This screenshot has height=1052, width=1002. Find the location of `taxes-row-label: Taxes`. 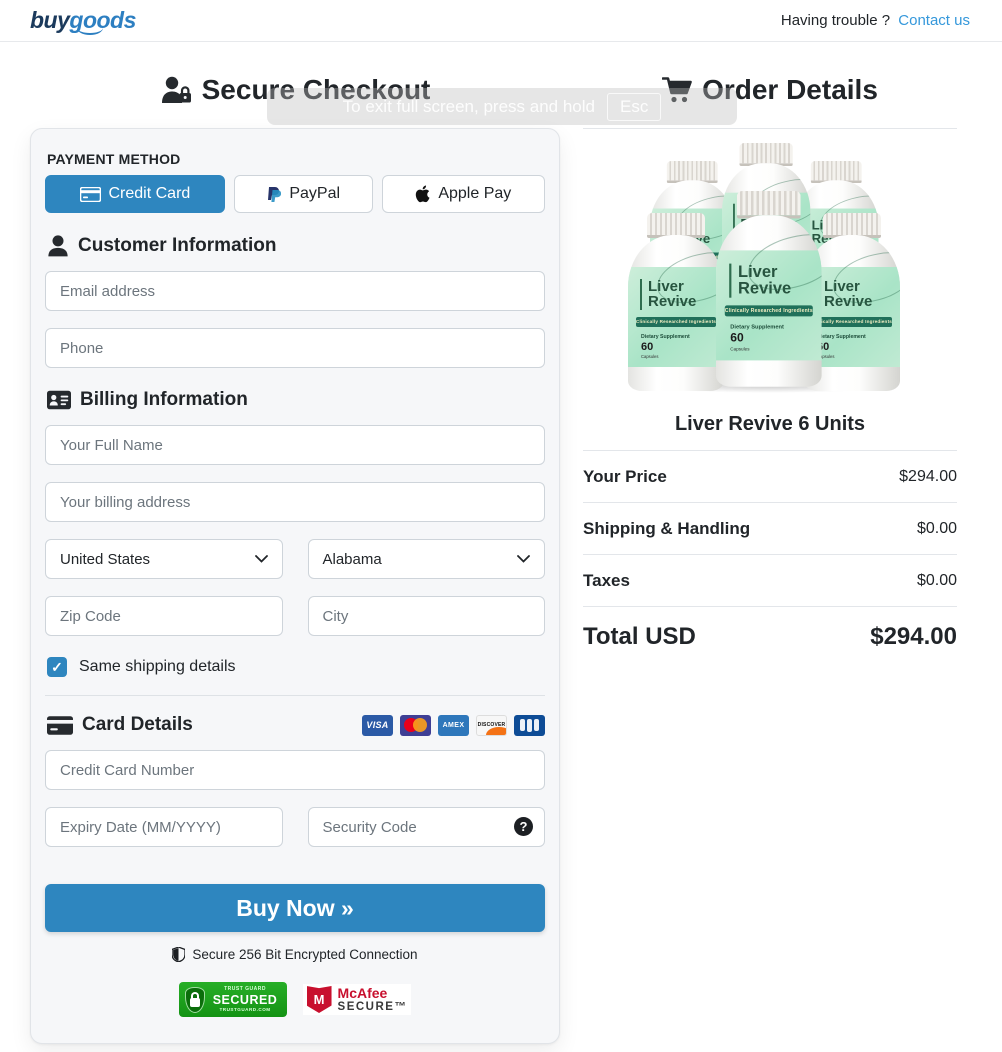

taxes-row-label: Taxes is located at coordinates (606, 580).